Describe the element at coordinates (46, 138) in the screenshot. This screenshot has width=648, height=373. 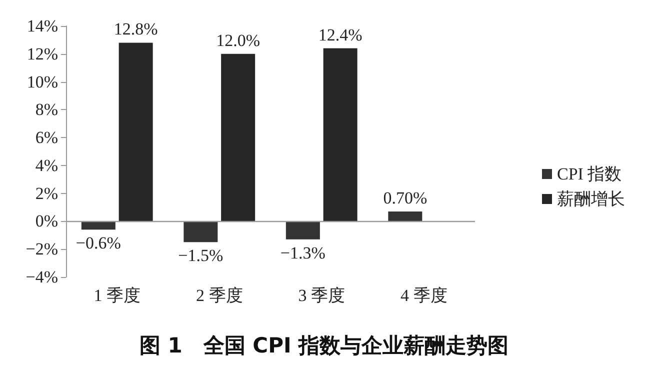
I see `y-tick-label: 6%` at that location.